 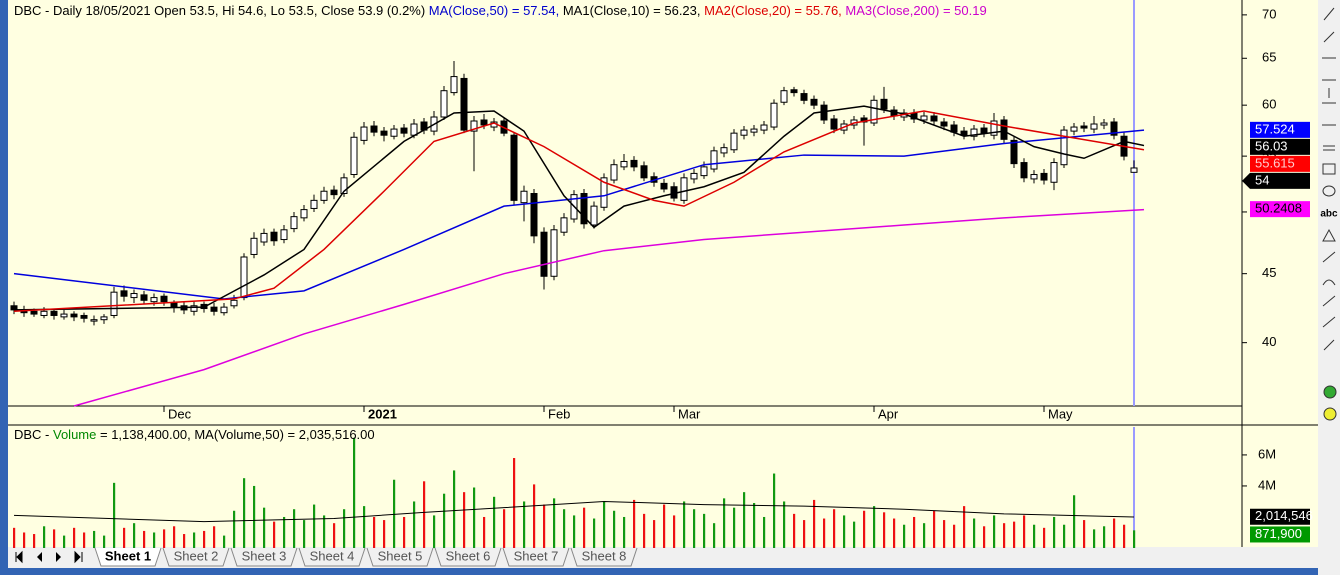 What do you see at coordinates (1275, 128) in the screenshot?
I see `badge-label: 57.524` at bounding box center [1275, 128].